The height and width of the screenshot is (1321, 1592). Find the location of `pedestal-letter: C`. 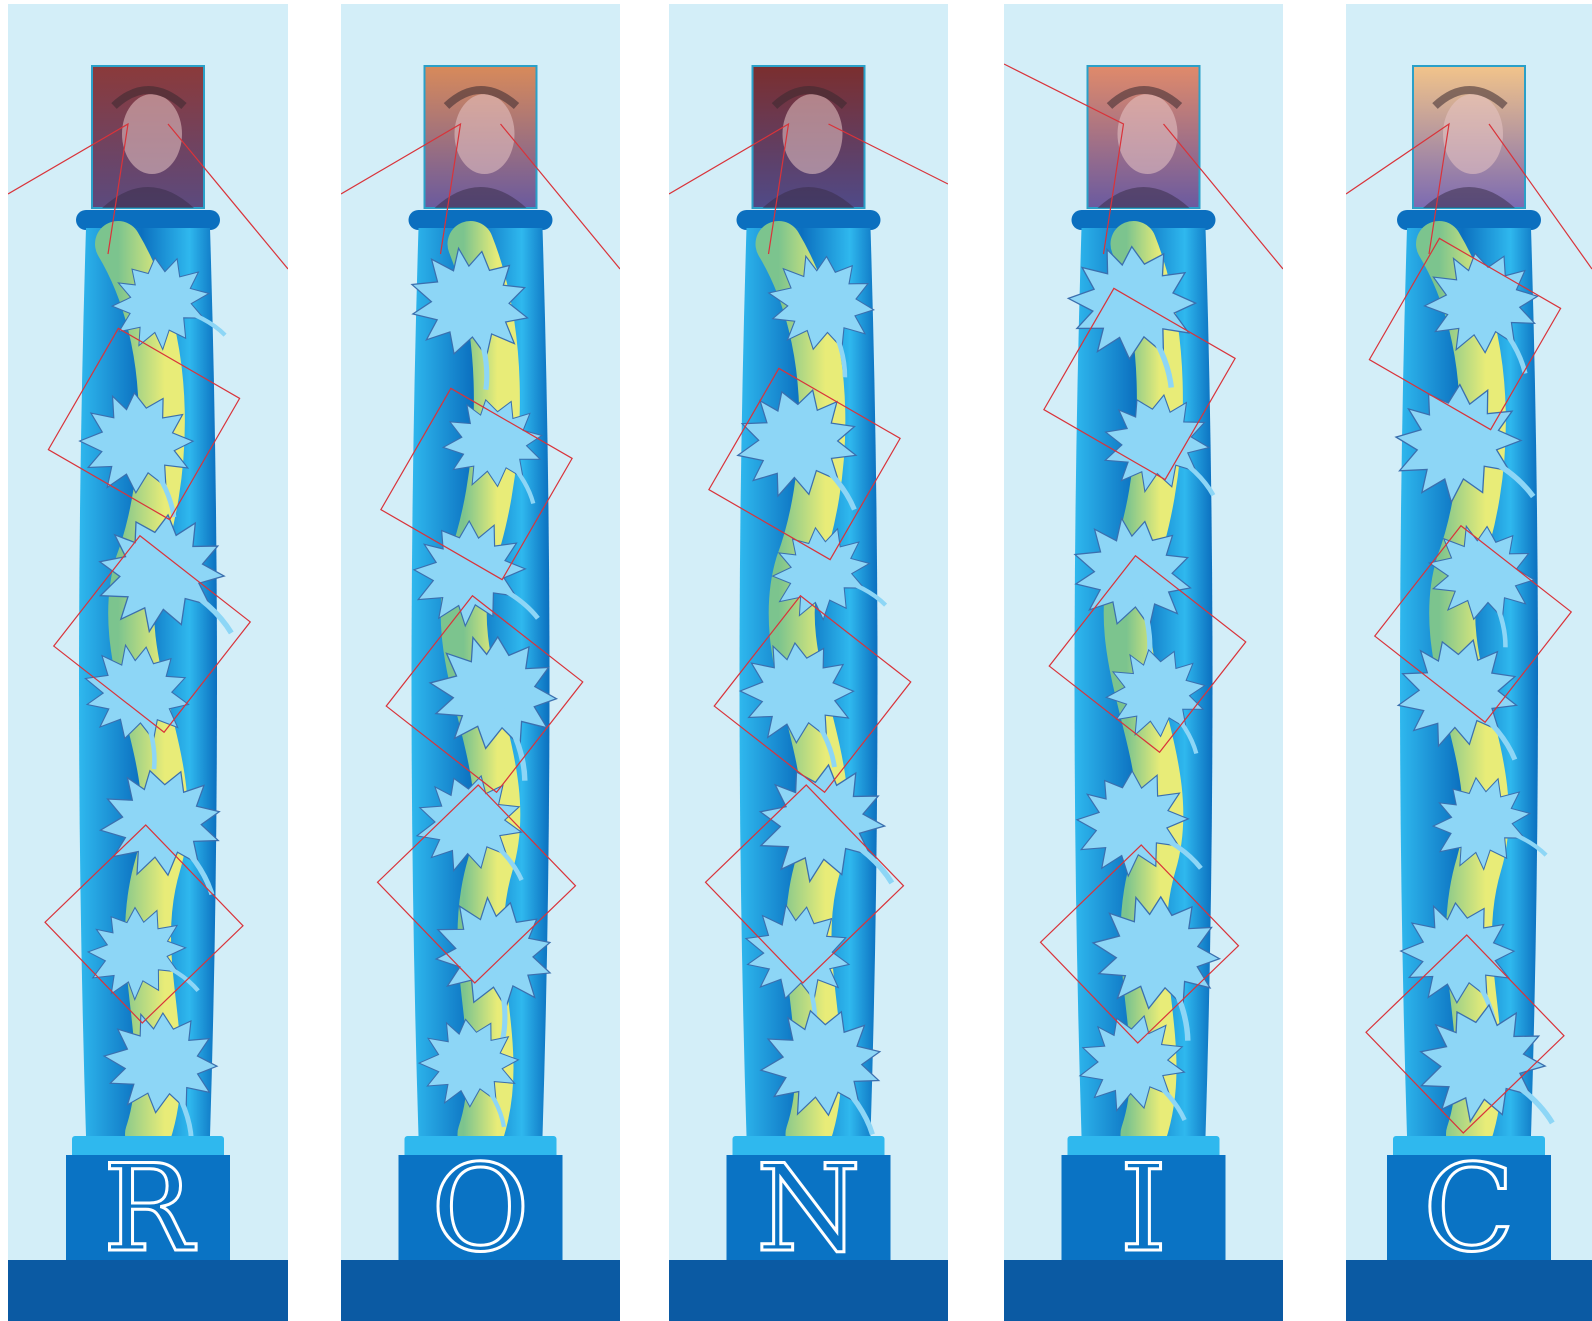

pedestal-letter: C is located at coordinates (1469, 1209).